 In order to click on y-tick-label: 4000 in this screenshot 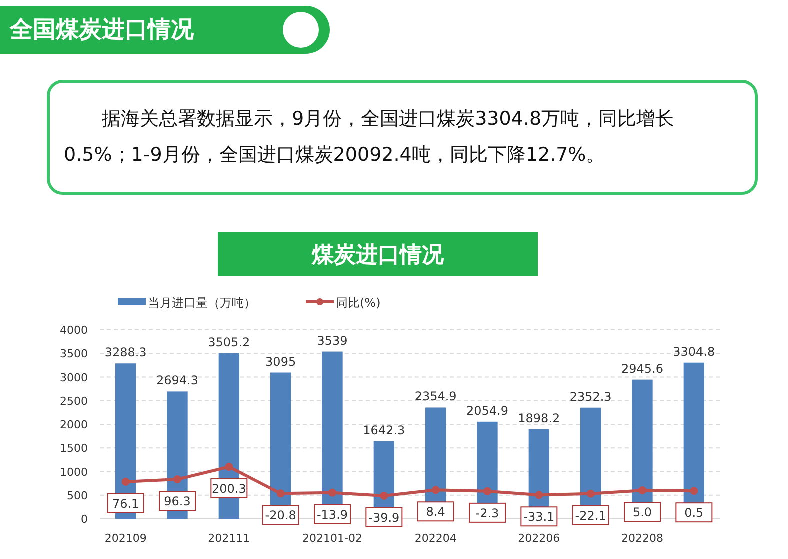, I will do `click(74, 330)`.